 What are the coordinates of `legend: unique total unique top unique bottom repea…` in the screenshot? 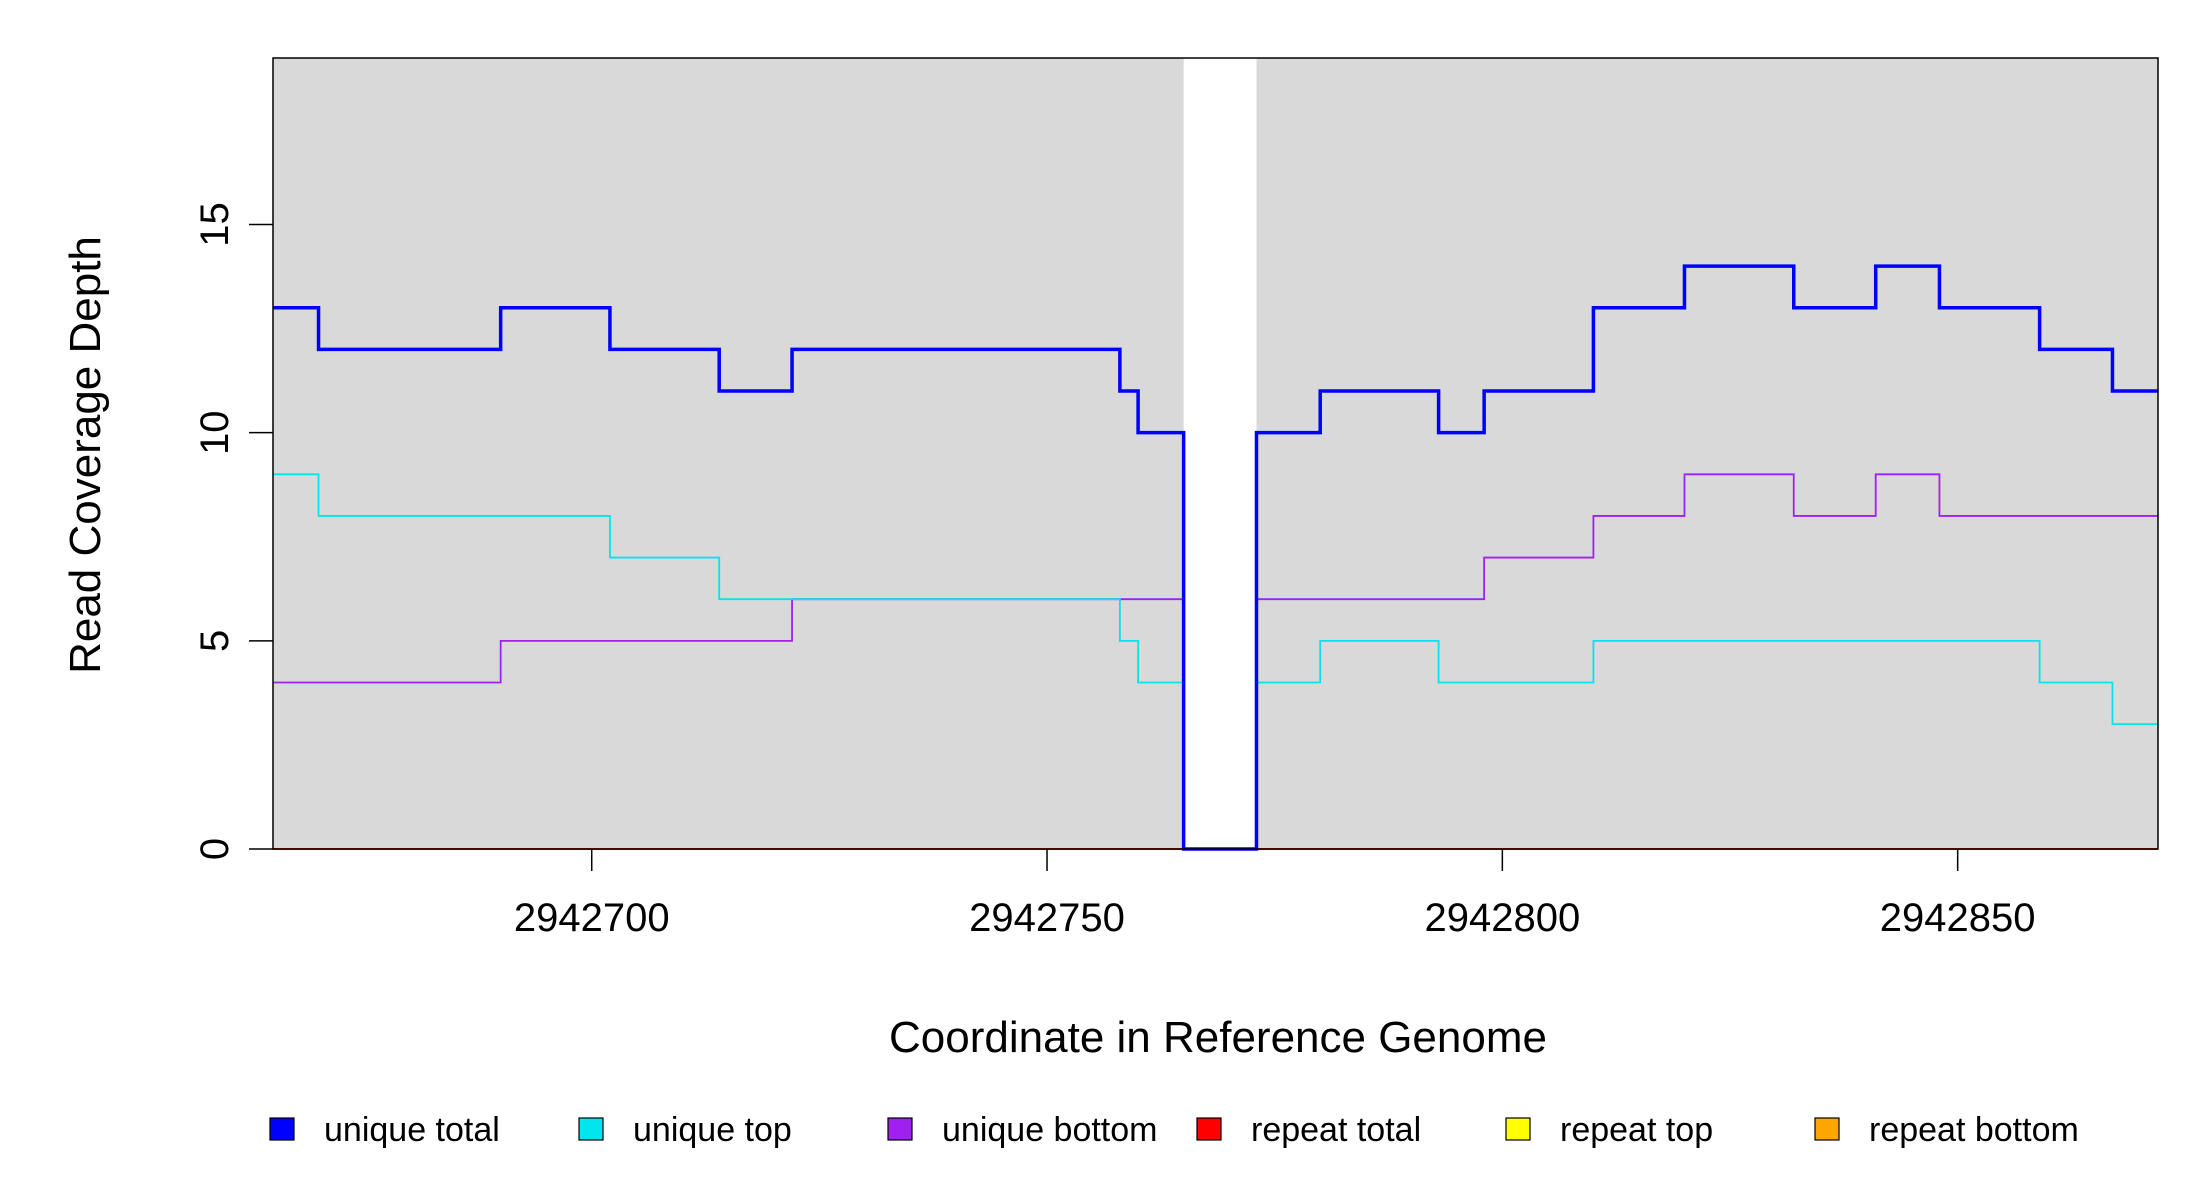 It's located at (1174, 1130).